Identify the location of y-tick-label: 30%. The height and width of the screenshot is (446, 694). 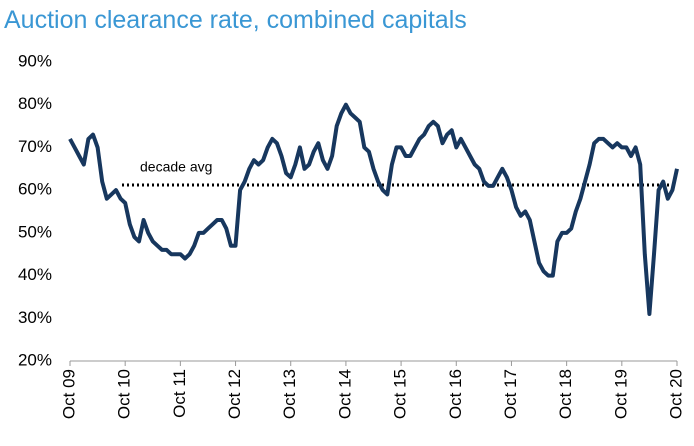
(35, 317).